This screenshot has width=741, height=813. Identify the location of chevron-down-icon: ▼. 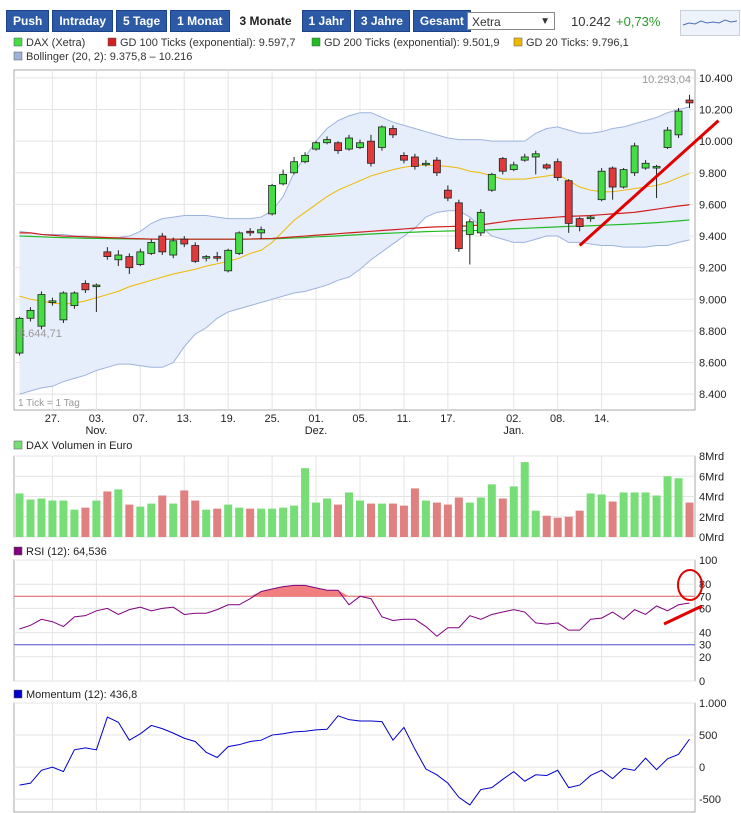
(545, 21).